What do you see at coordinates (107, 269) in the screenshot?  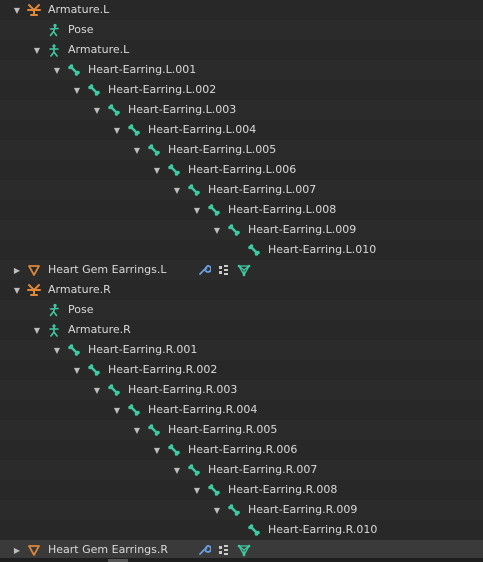 I see `row-label: Heart Gem Earrings.L` at bounding box center [107, 269].